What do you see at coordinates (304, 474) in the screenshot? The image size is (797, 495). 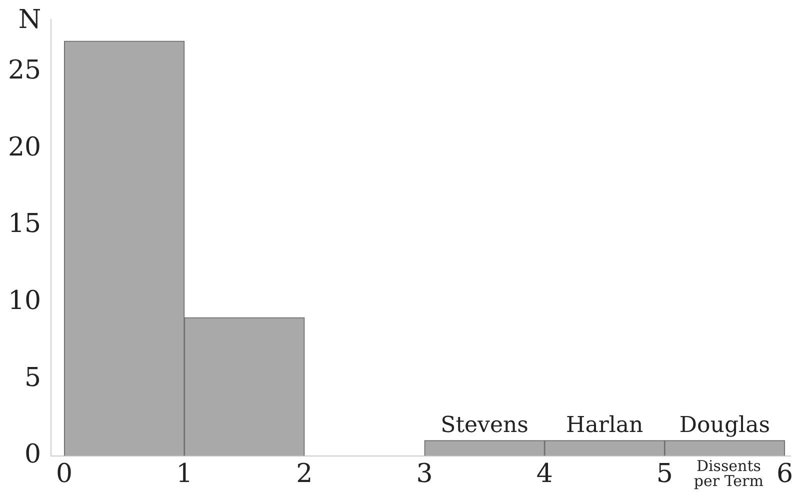 I see `x-tick-label: 2` at bounding box center [304, 474].